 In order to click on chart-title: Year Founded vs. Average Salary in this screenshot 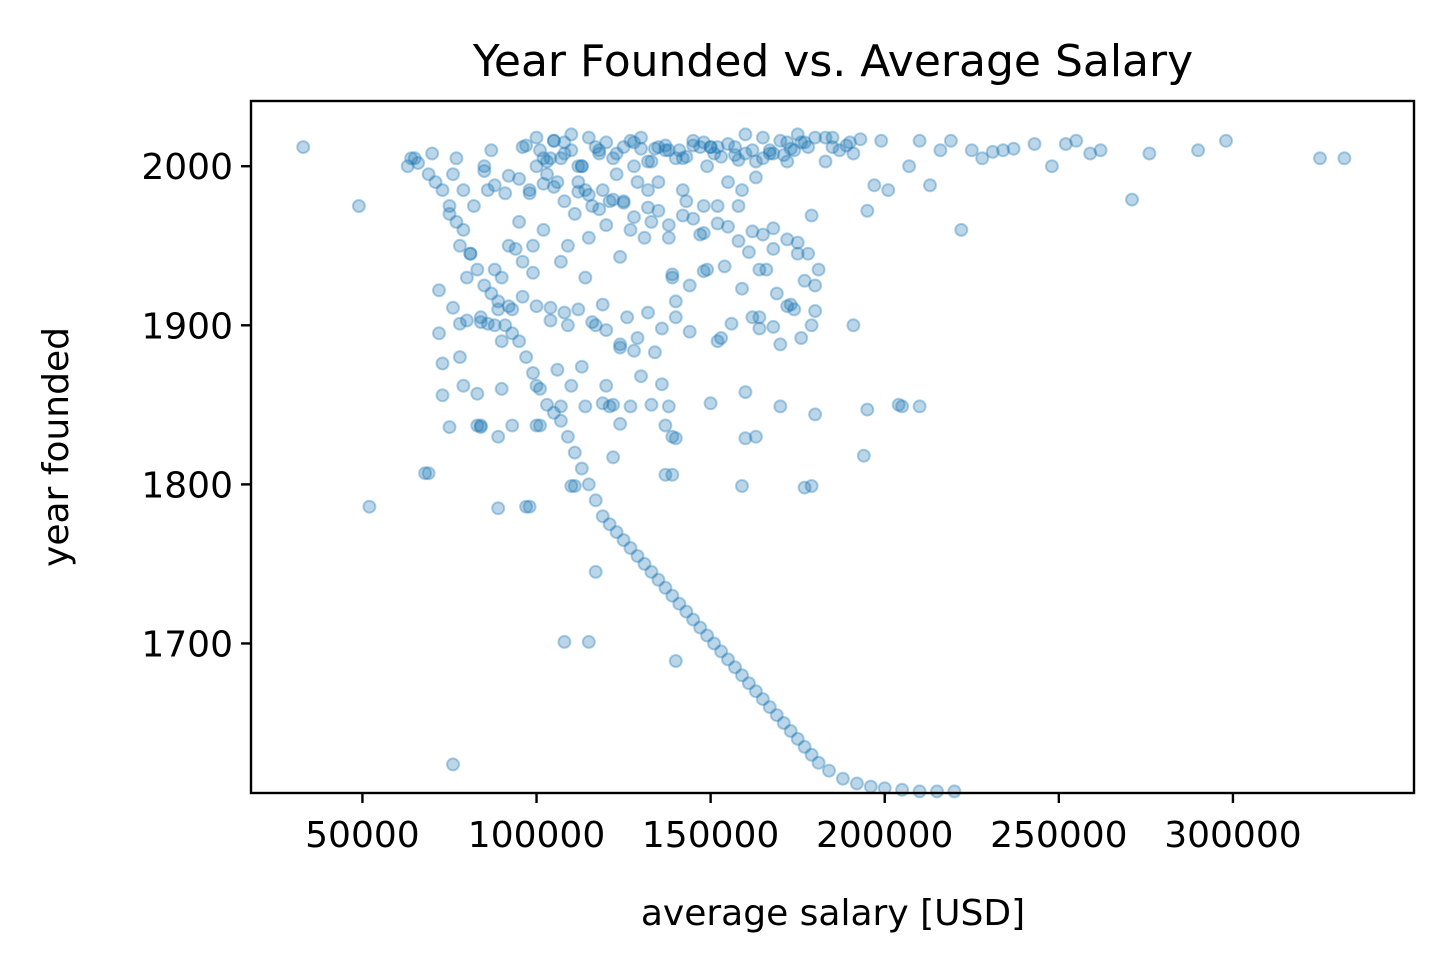, I will do `click(832, 61)`.